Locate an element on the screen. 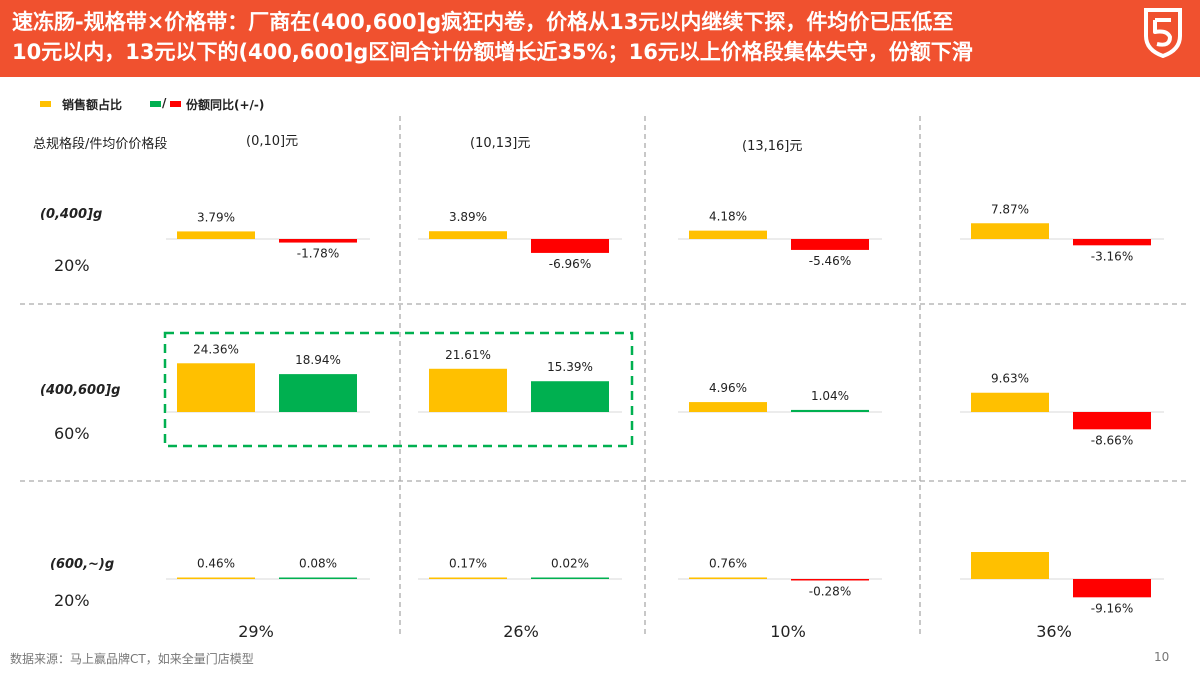  legend-label-sales: 销售额占比 is located at coordinates (92, 105).